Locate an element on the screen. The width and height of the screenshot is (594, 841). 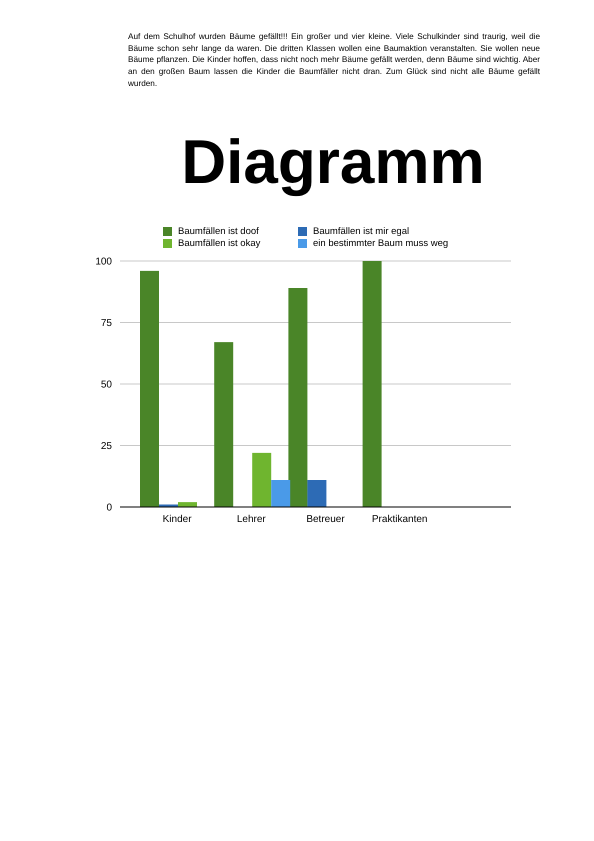
legend-label: Baumfällen ist mir egal is located at coordinates (361, 231).